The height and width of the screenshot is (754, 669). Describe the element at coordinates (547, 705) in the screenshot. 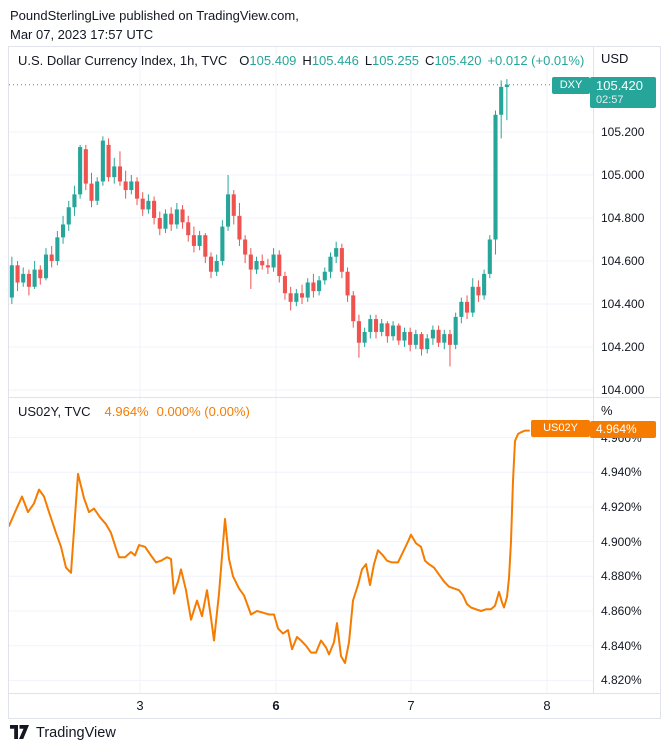

I see `time-axis-label: 8` at that location.